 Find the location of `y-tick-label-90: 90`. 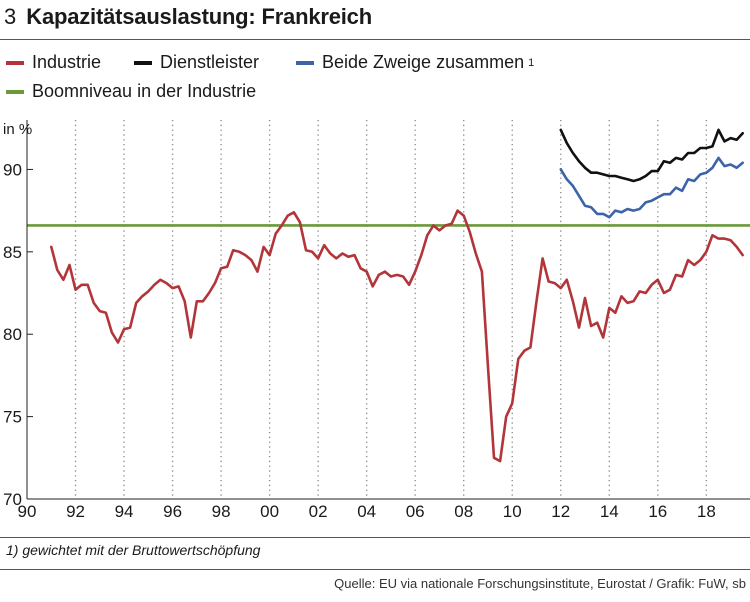

y-tick-label-90: 90 is located at coordinates (12, 169).